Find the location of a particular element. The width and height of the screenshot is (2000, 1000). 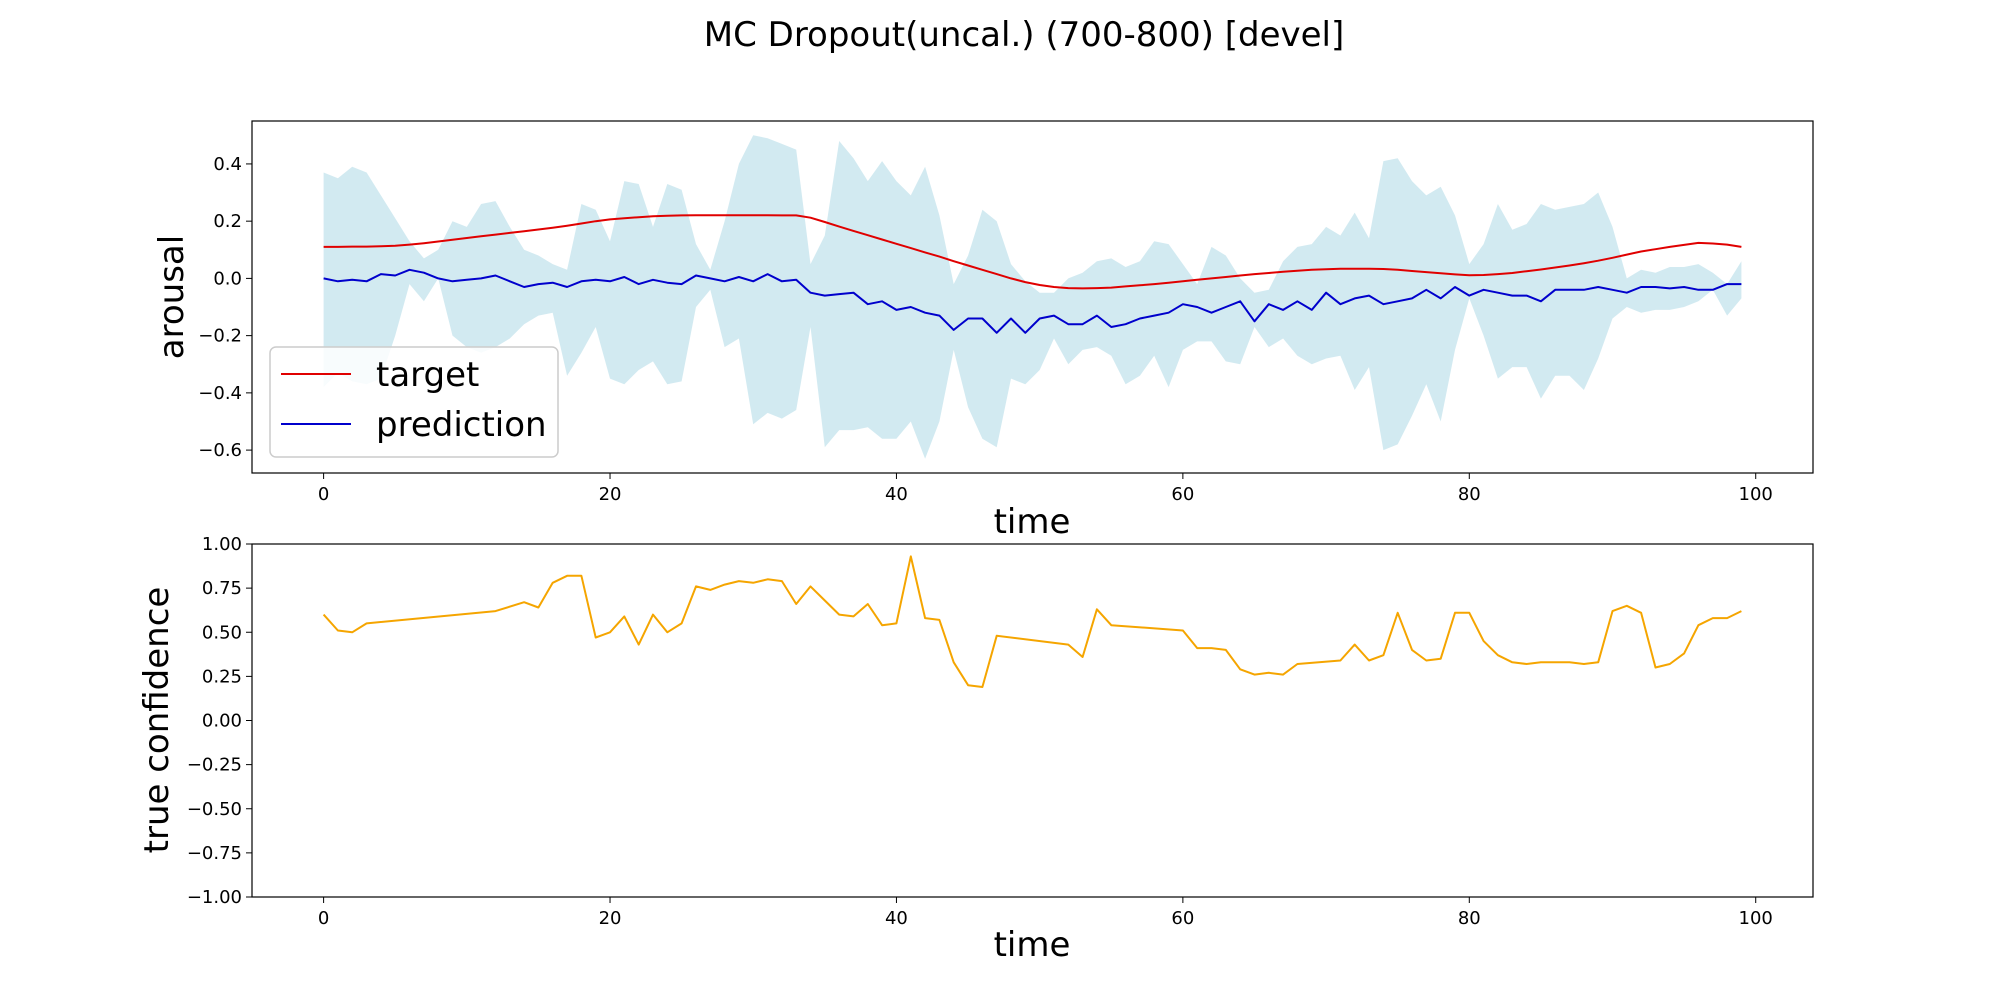

confidence-x-axis-label: time is located at coordinates (1032, 945).